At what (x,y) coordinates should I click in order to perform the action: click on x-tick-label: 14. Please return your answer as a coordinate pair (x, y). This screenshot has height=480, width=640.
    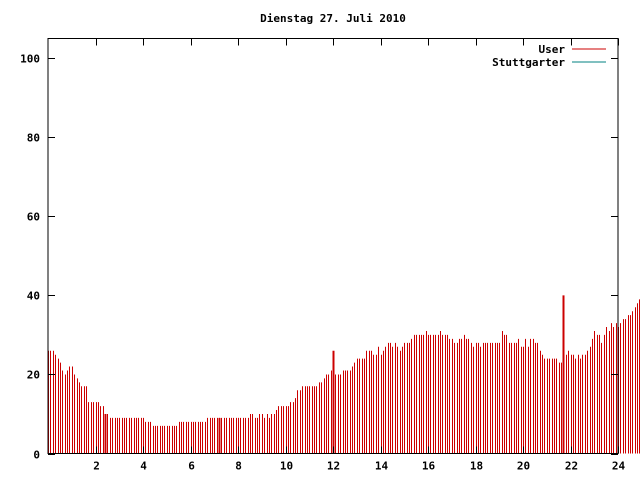
    Looking at the image, I should click on (382, 466).